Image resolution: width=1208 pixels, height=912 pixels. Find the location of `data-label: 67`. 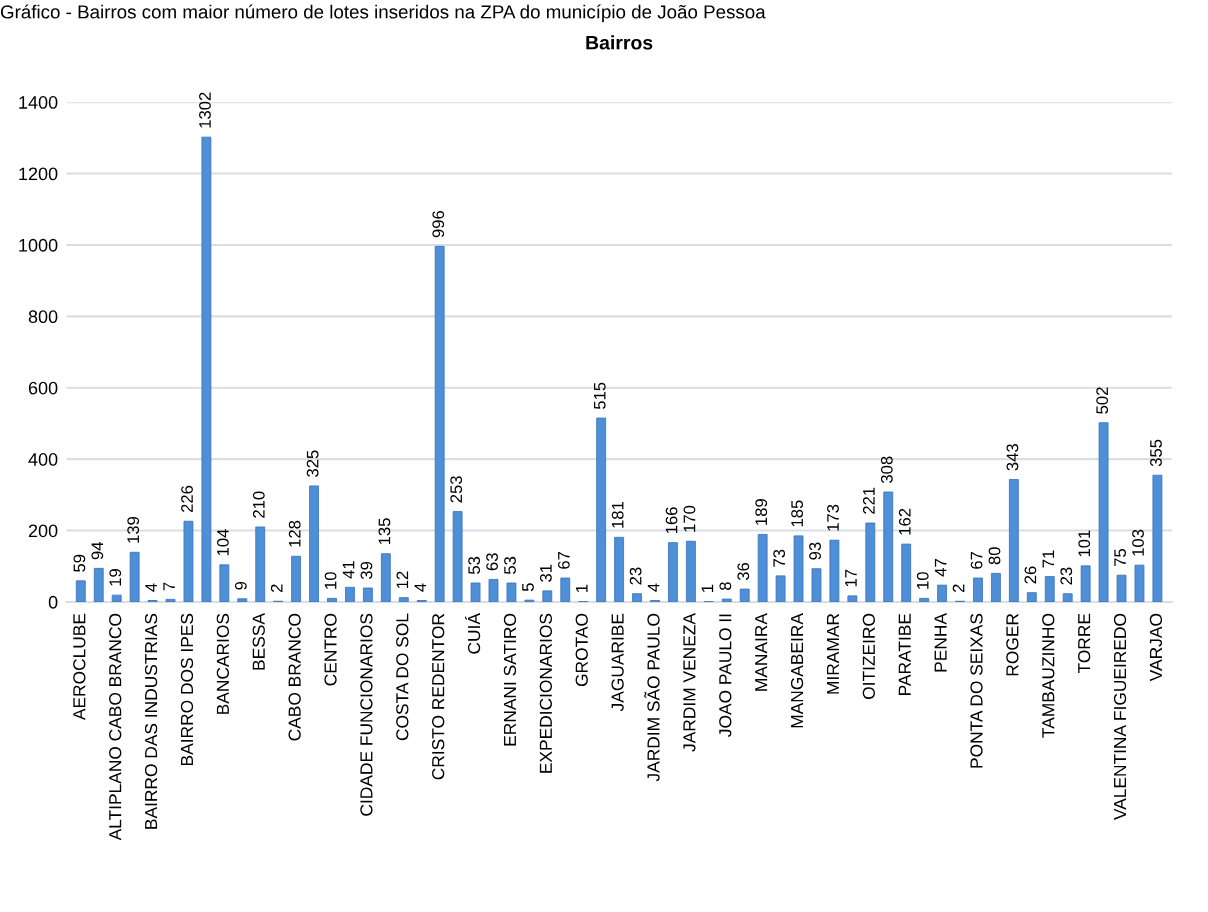

data-label: 67 is located at coordinates (563, 560).